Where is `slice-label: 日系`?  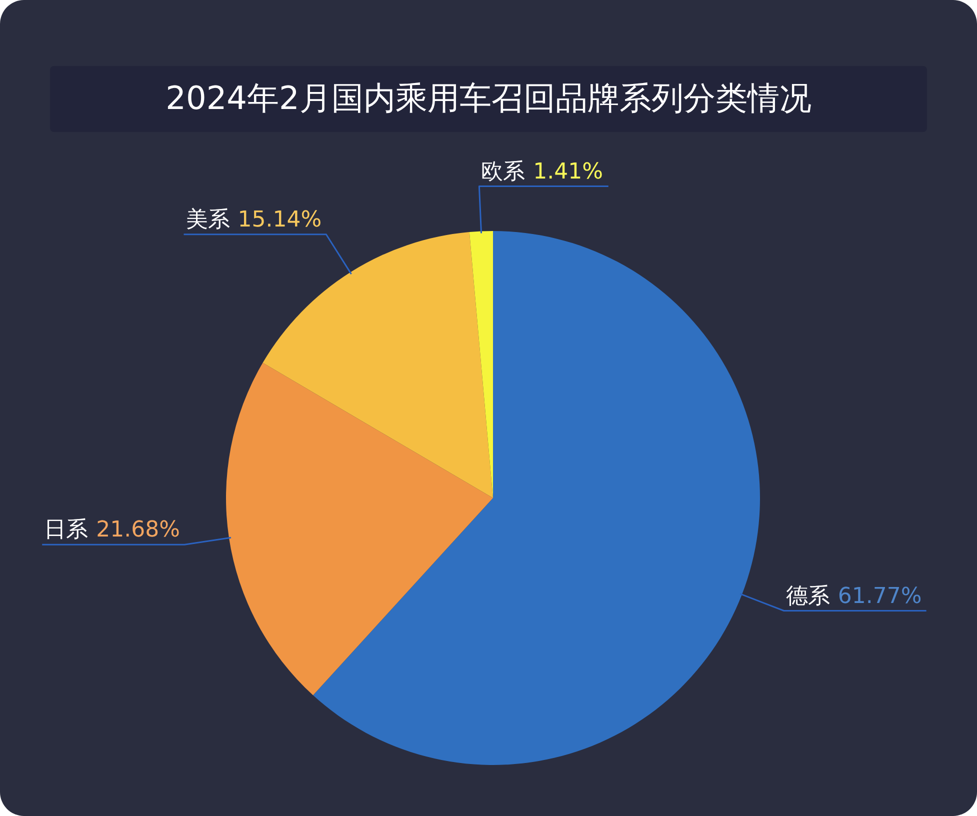
slice-label: 日系 is located at coordinates (66, 530).